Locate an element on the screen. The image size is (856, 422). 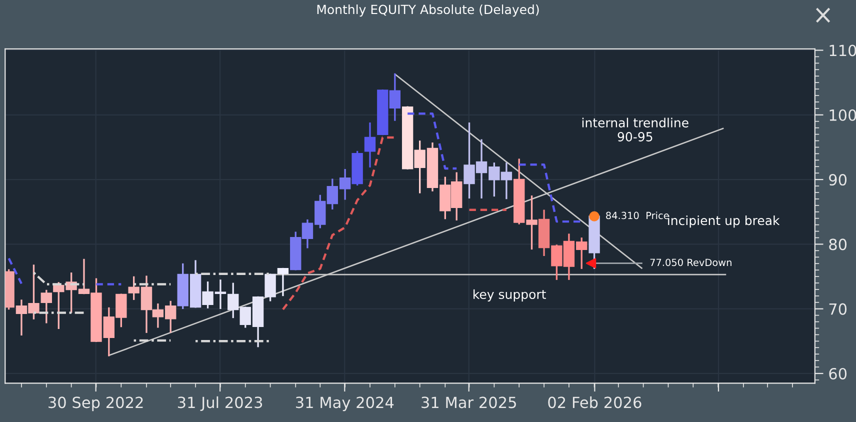
y-tick-label: 90 is located at coordinates (838, 180).